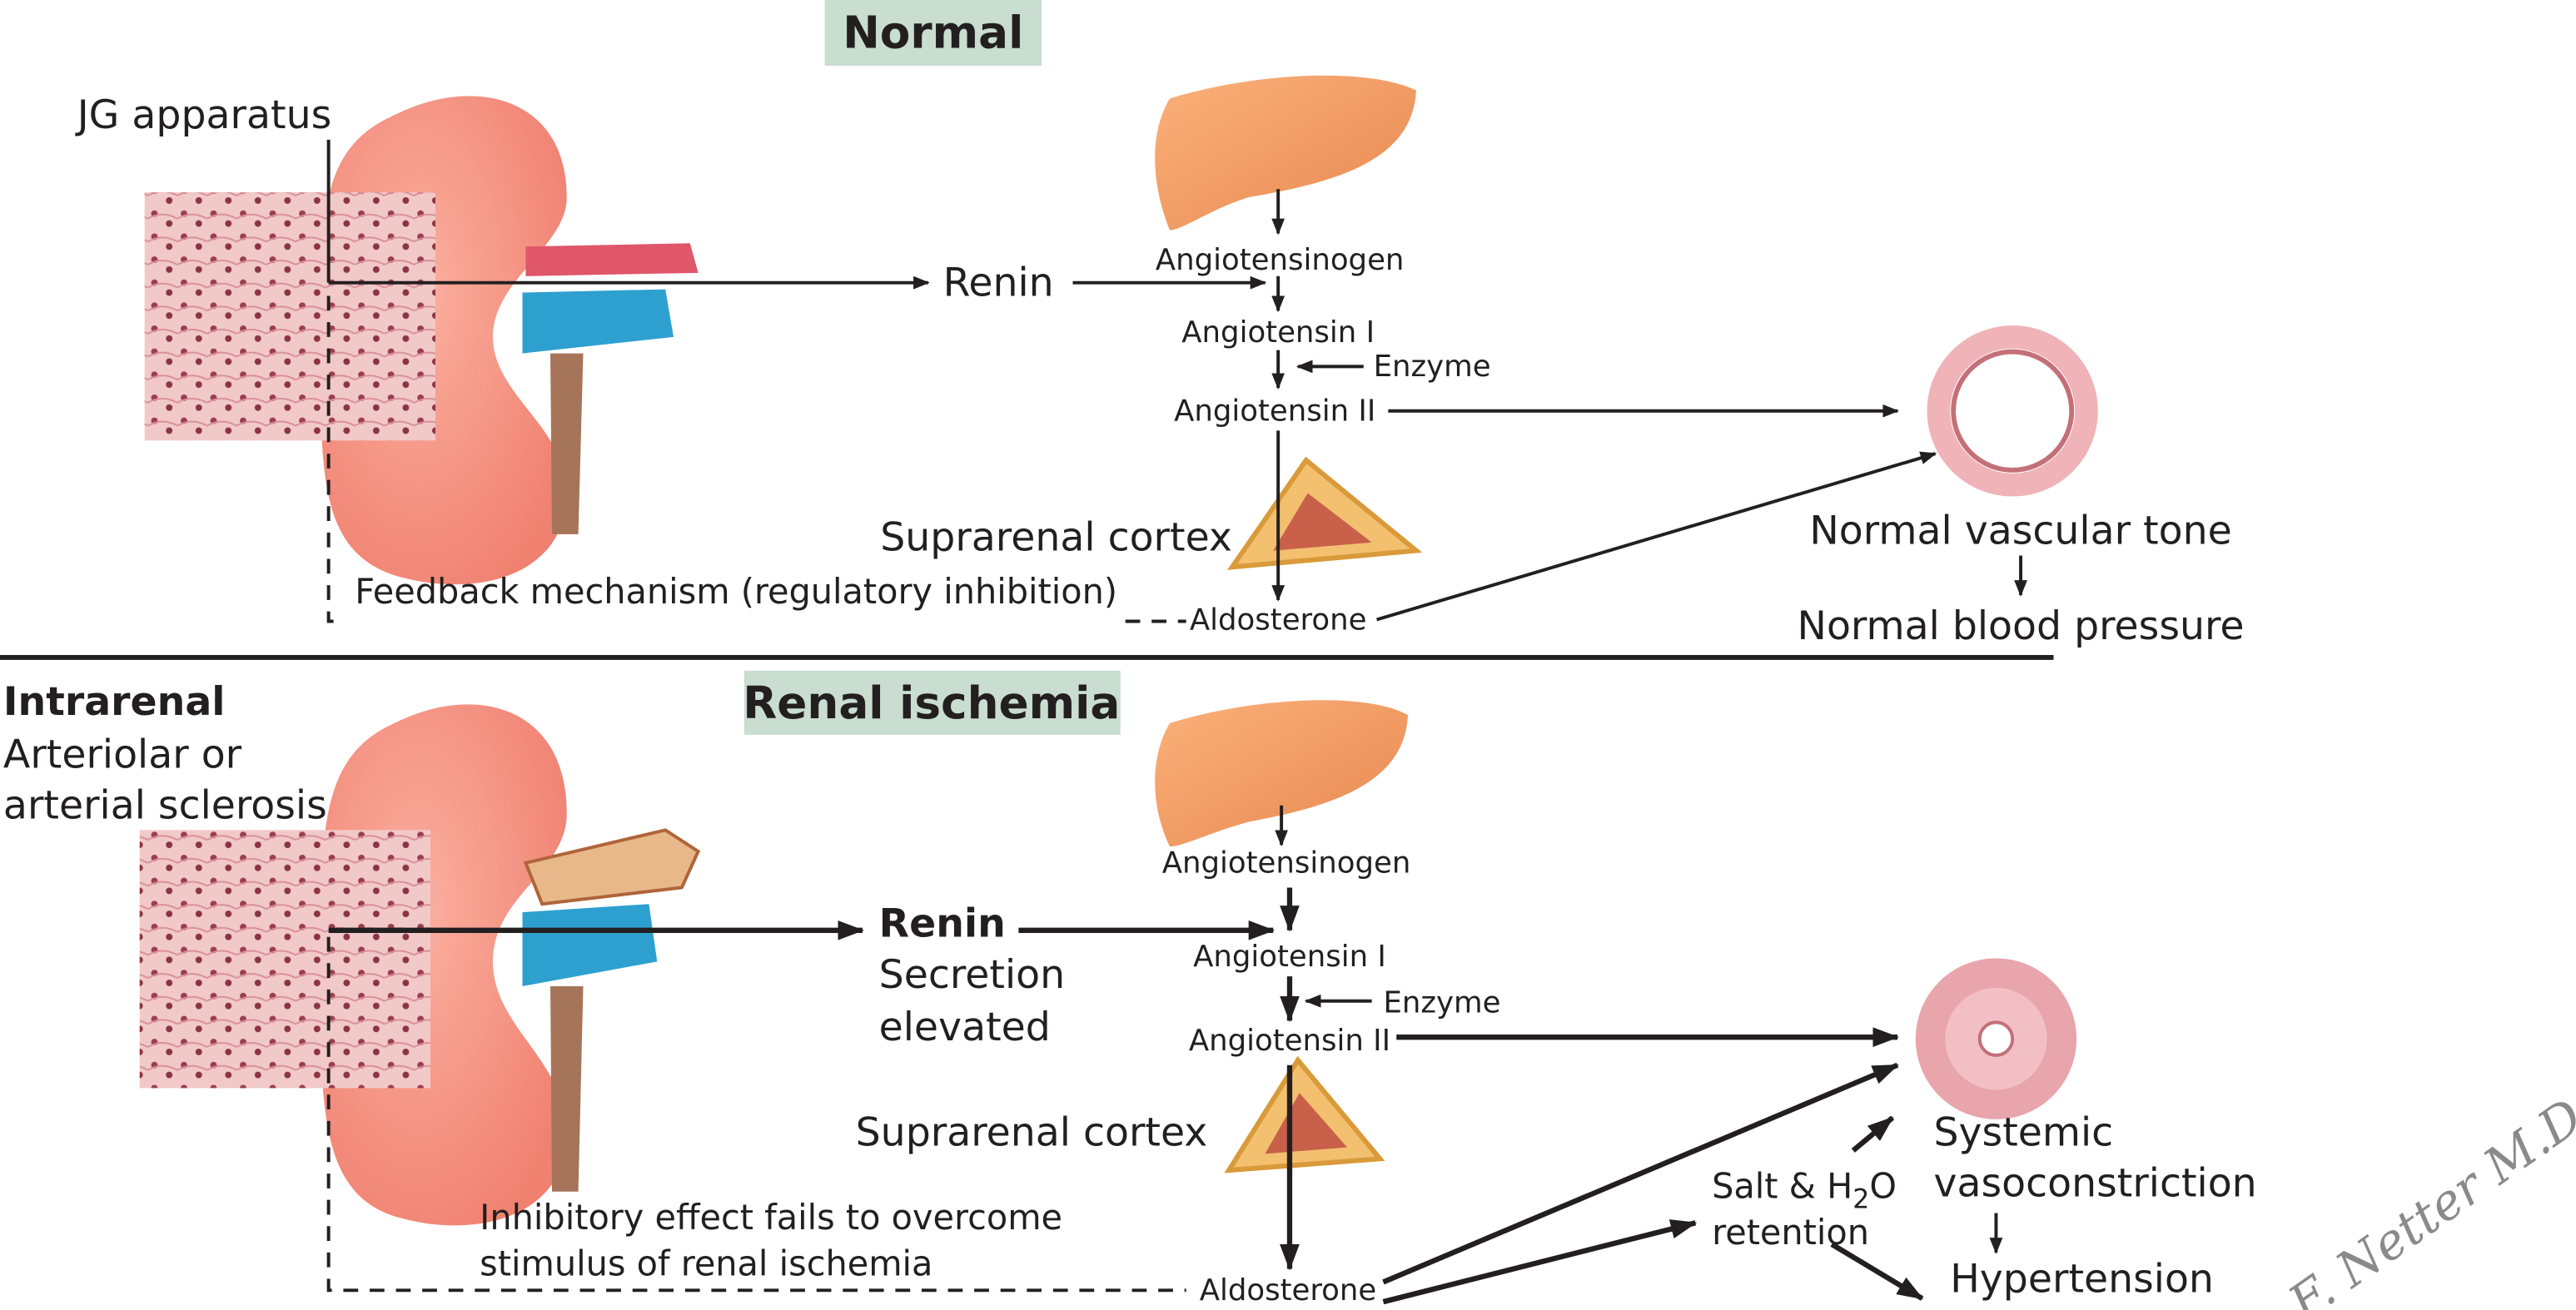  Describe the element at coordinates (972, 975) in the screenshot. I see `label: Secretion` at that location.